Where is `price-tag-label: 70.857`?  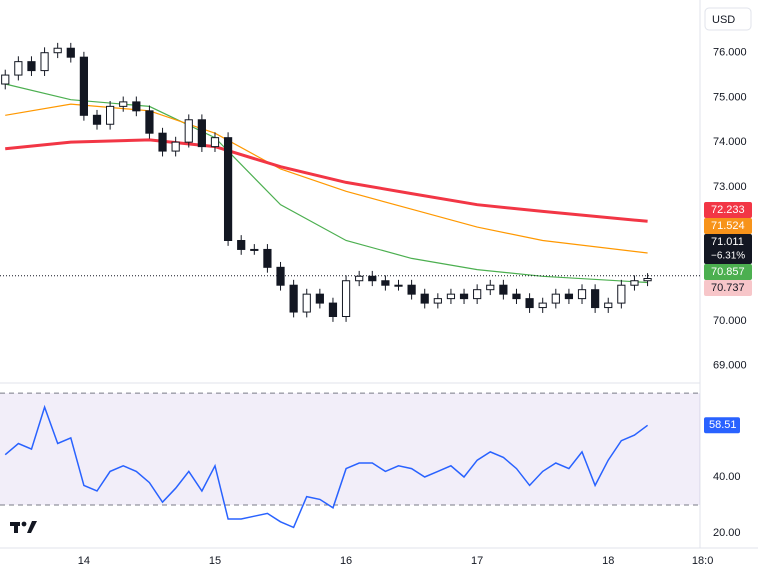
price-tag-label: 70.857 is located at coordinates (728, 272).